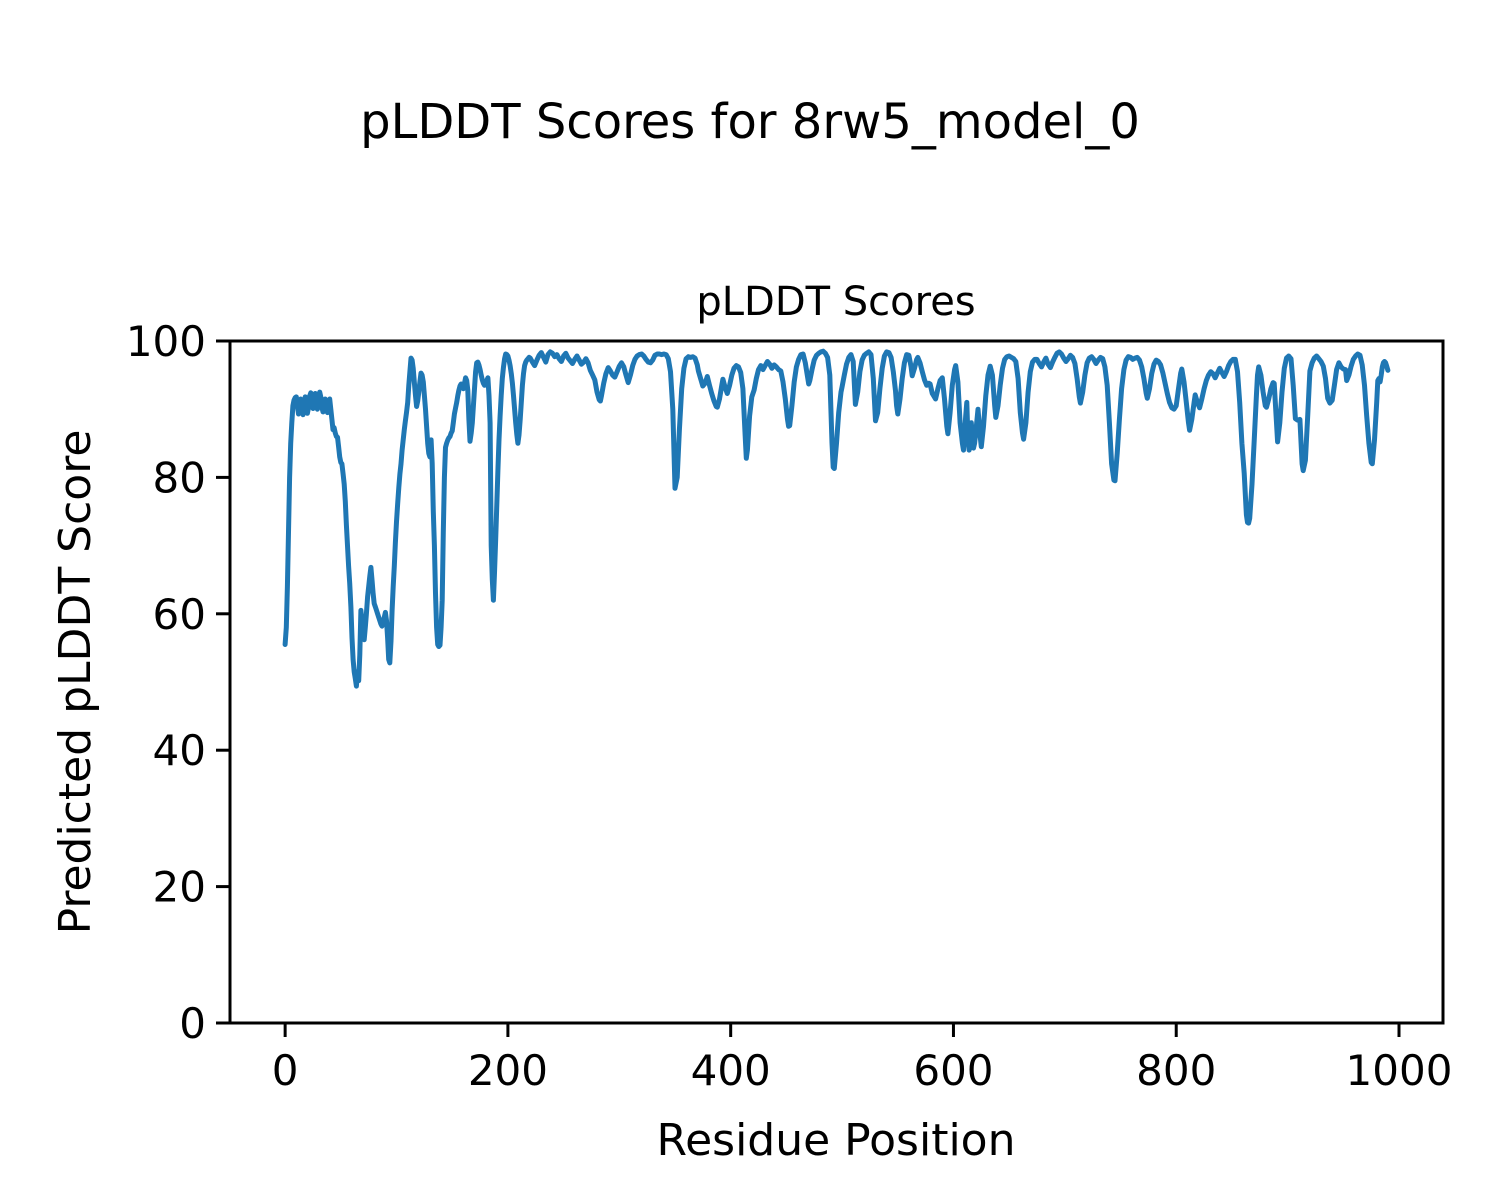 This screenshot has width=1500, height=1200. I want to click on figure-title: pLDDT Scores for 8rw5_model_0, so click(750, 122).